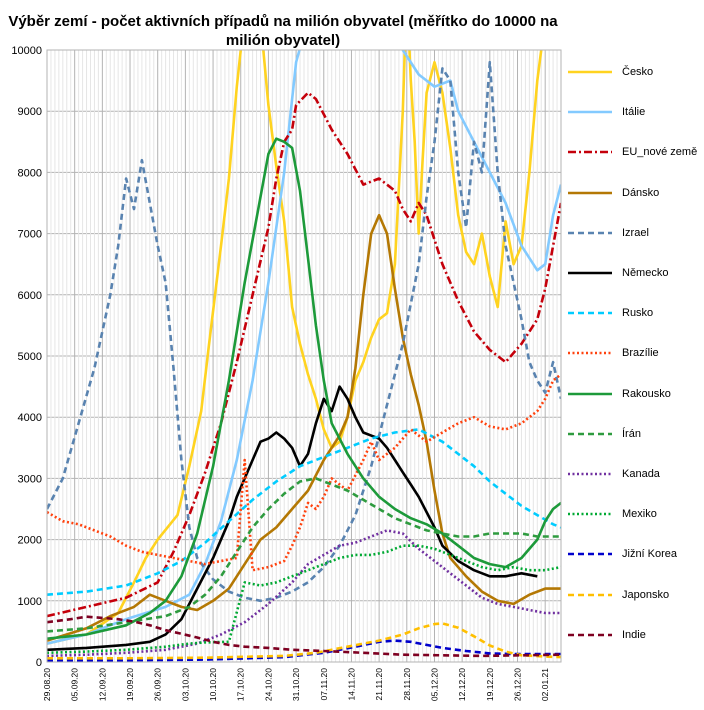 The height and width of the screenshot is (710, 704). What do you see at coordinates (490, 684) in the screenshot?
I see `x-tick-label: 19.12.20` at bounding box center [490, 684].